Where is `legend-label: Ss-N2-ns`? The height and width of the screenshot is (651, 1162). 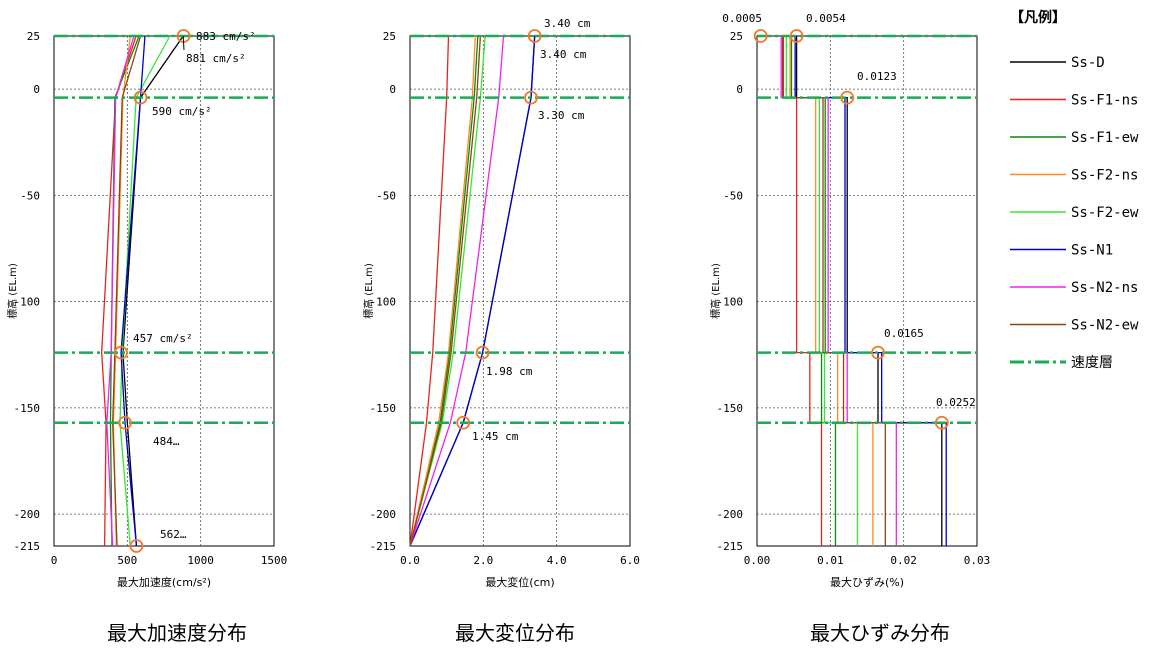
legend-label: Ss-N2-ns is located at coordinates (1104, 288).